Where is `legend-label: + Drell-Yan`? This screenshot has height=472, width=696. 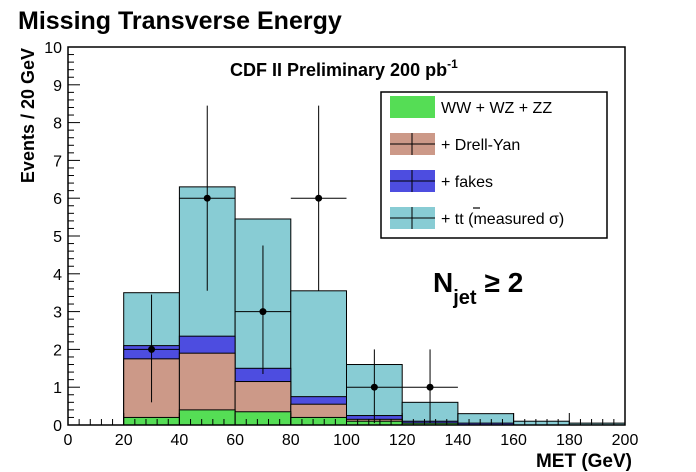 legend-label: + Drell-Yan is located at coordinates (480, 145).